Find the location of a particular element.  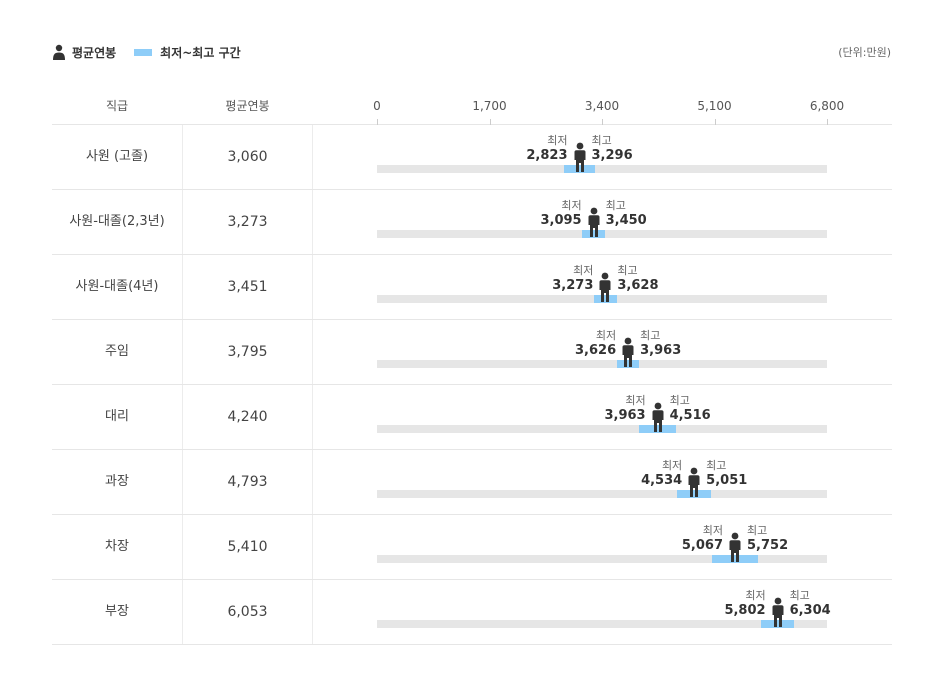

min-value: 4,534 is located at coordinates (662, 480).